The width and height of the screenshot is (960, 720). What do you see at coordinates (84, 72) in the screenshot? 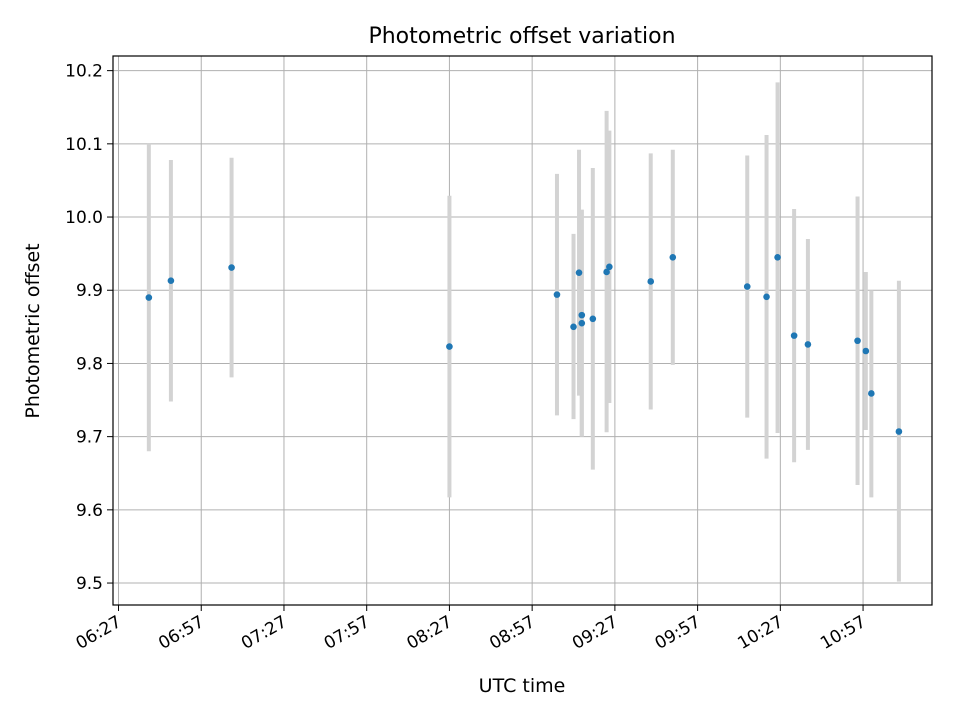
I see `y-tick-label: 10.2` at bounding box center [84, 72].